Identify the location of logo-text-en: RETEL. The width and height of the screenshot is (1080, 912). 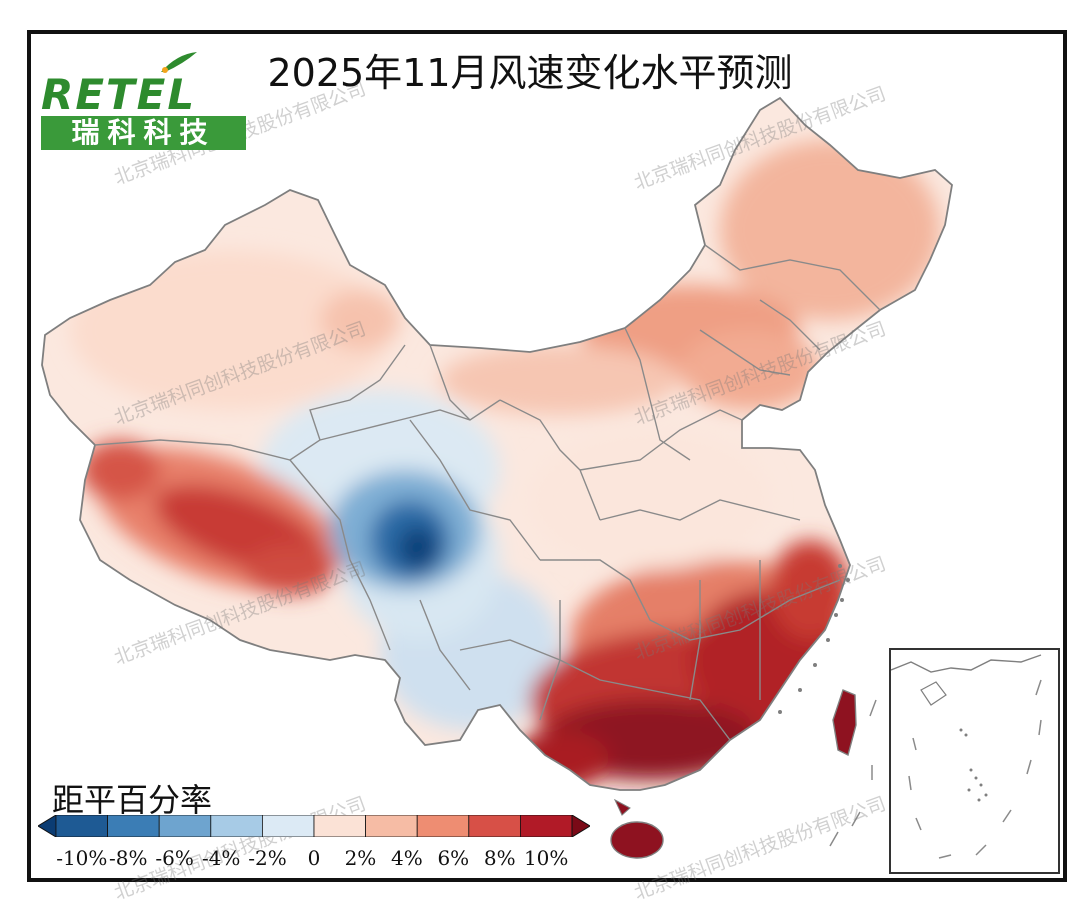
(119, 94).